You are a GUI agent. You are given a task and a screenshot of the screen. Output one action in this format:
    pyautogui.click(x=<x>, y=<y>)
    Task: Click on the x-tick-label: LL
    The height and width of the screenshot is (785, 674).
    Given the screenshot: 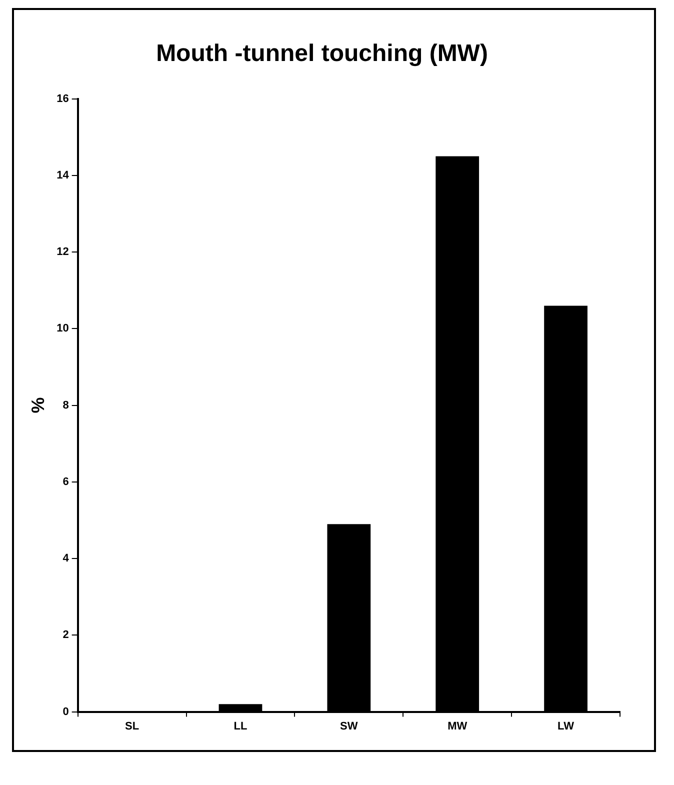 What is the action you would take?
    pyautogui.click(x=241, y=726)
    